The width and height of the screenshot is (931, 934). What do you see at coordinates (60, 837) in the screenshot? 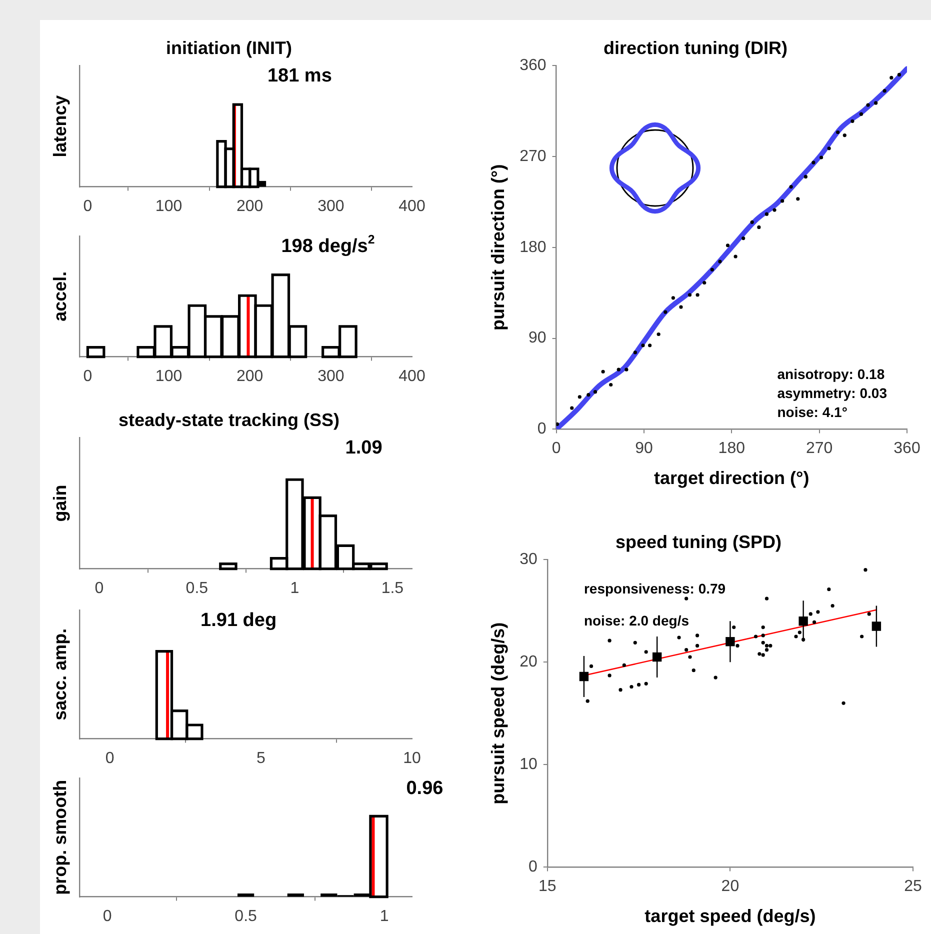
I see `y-axis-title: prop. smooth` at bounding box center [60, 837].